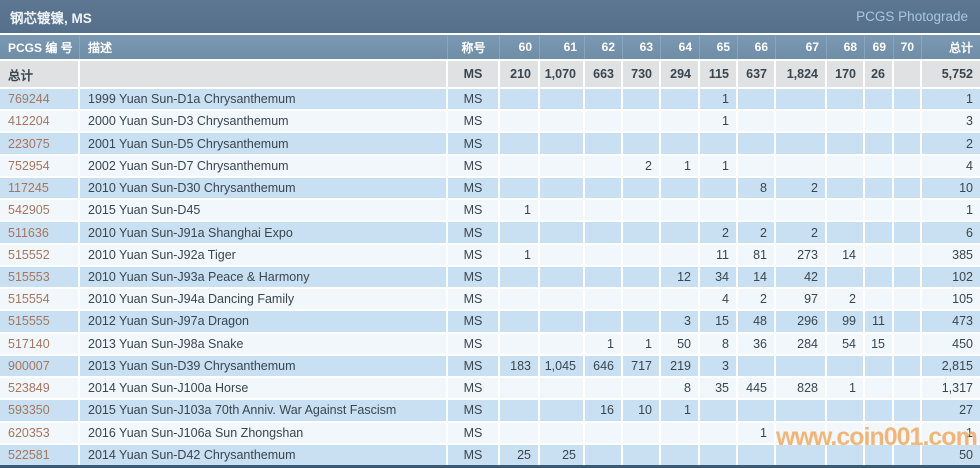 The height and width of the screenshot is (468, 980). I want to click on grade-67-cell, so click(801, 99).